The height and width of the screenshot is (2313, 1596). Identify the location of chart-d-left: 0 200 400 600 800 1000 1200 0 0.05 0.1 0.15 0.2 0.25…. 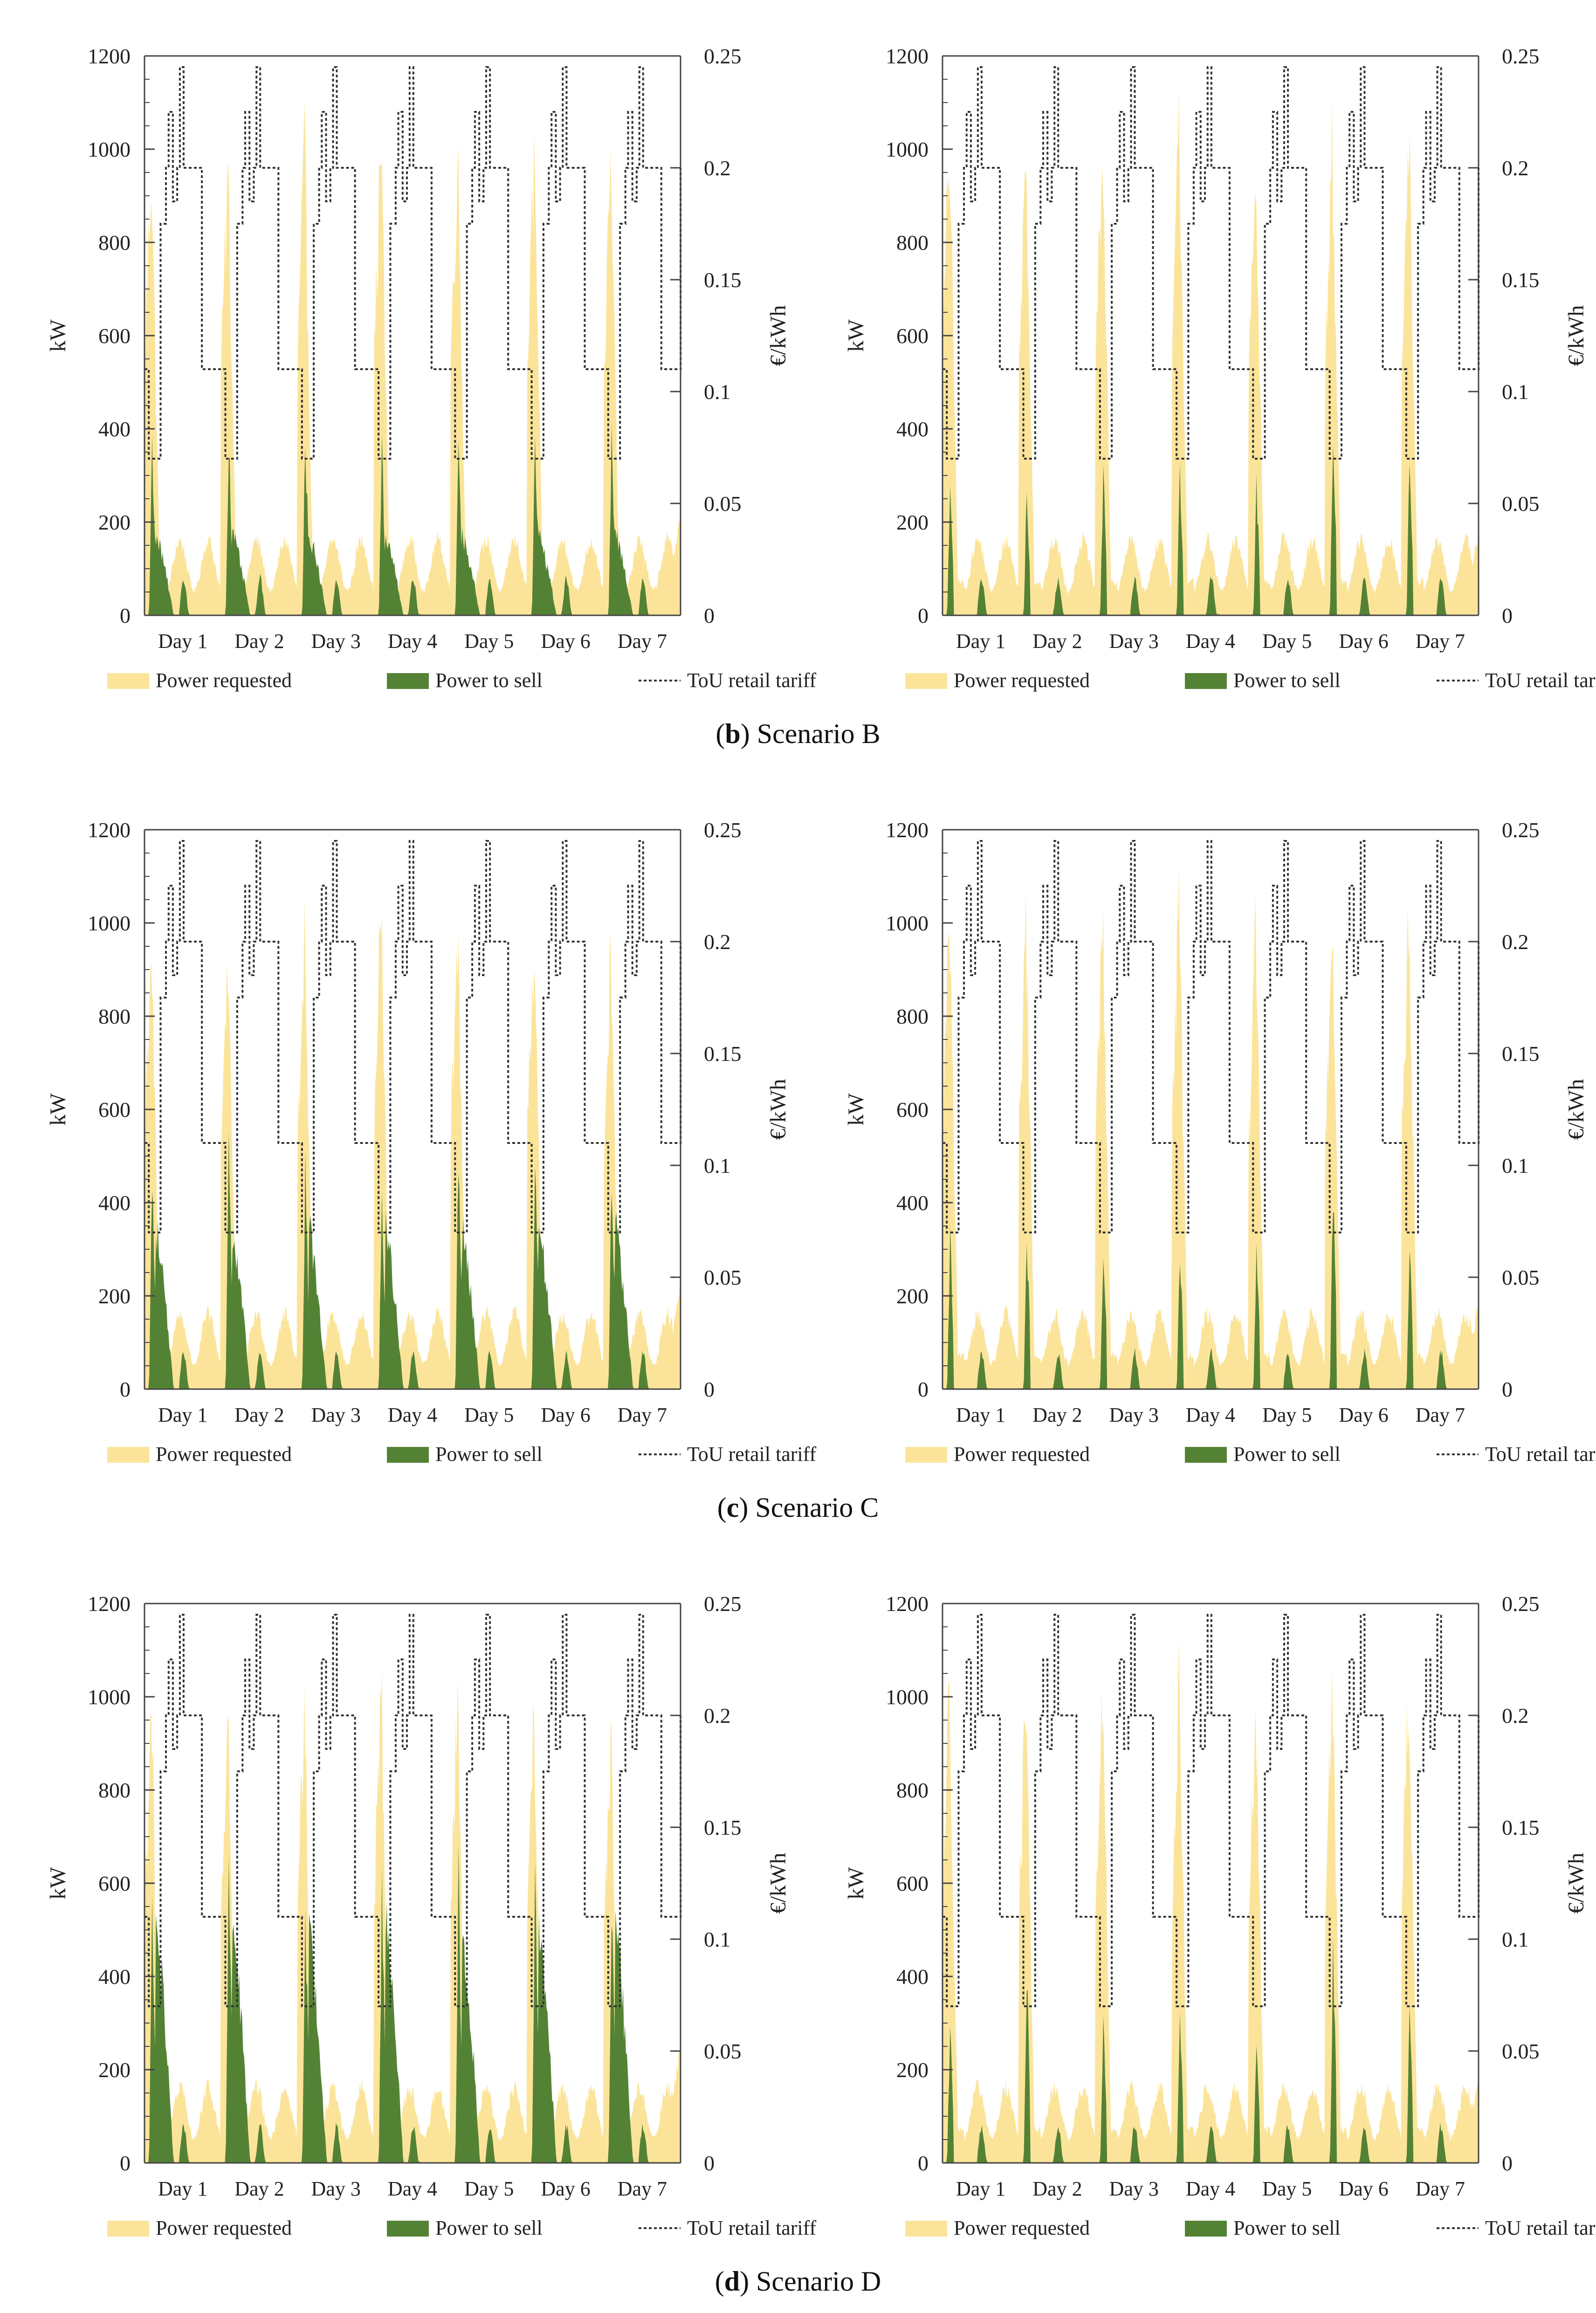
(431, 1915).